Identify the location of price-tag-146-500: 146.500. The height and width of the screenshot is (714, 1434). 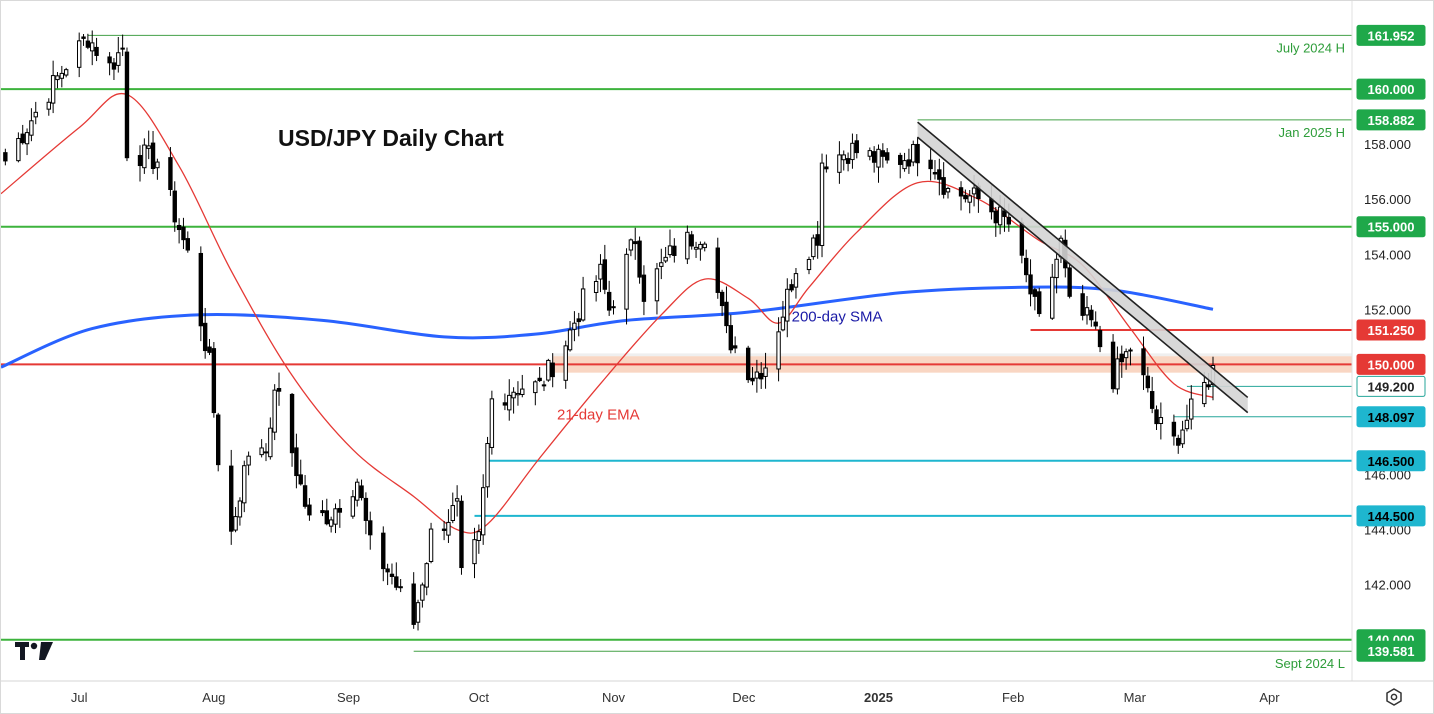
(1391, 461).